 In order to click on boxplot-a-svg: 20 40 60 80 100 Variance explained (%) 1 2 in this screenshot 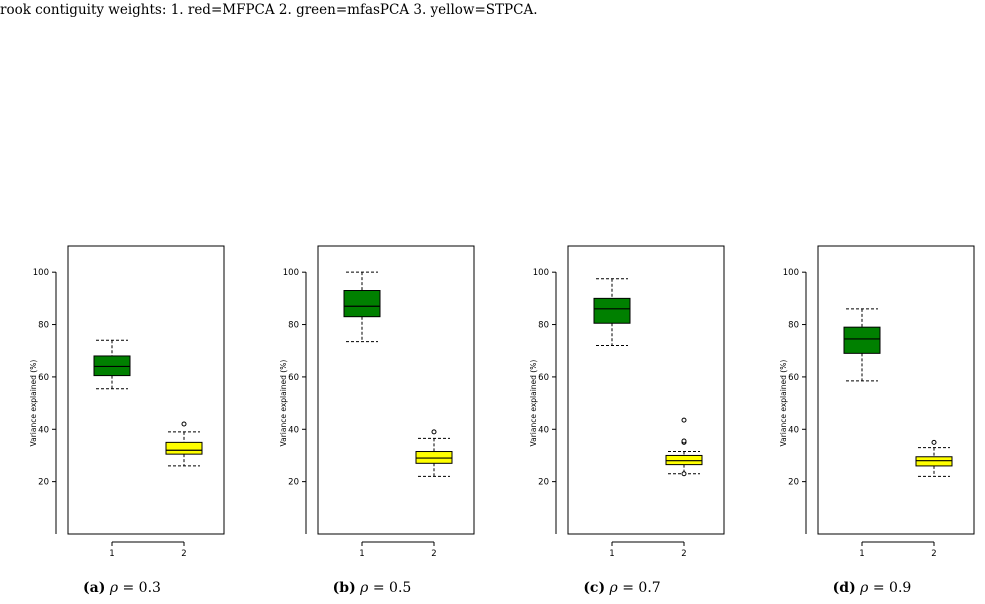, I will do `click(127, 402)`.